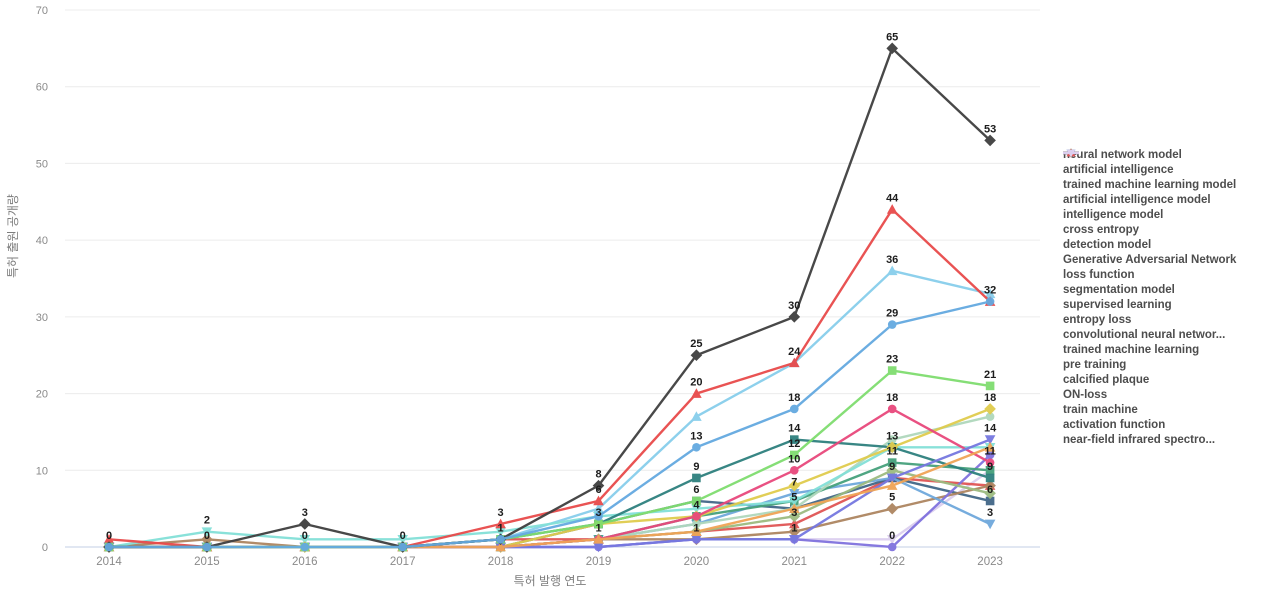 The image size is (1280, 600). What do you see at coordinates (794, 444) in the screenshot?
I see `value-label: 12` at bounding box center [794, 444].